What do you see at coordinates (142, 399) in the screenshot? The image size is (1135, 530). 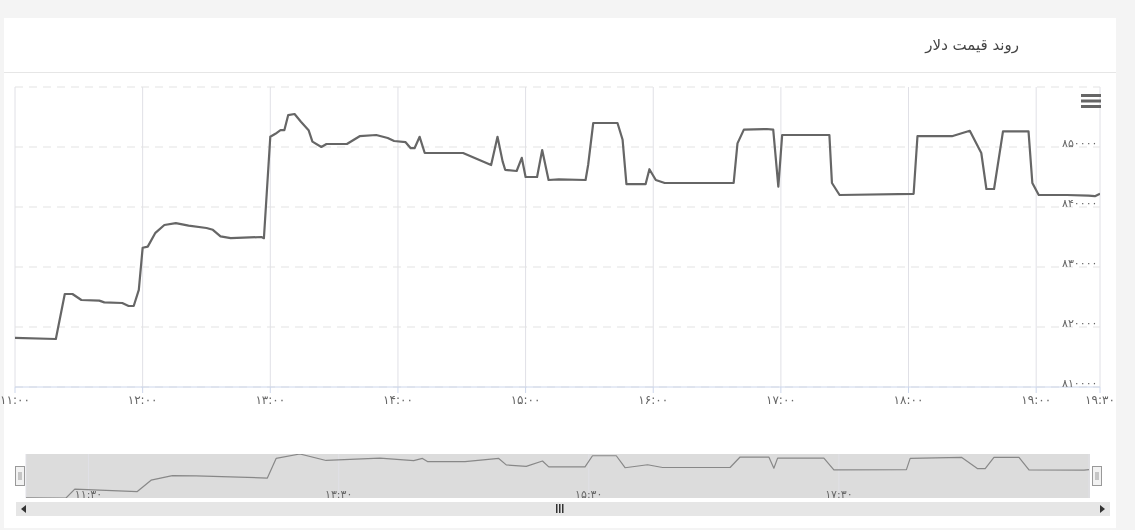 I see `x-tick-label: ۱۲:۰۰` at bounding box center [142, 399].